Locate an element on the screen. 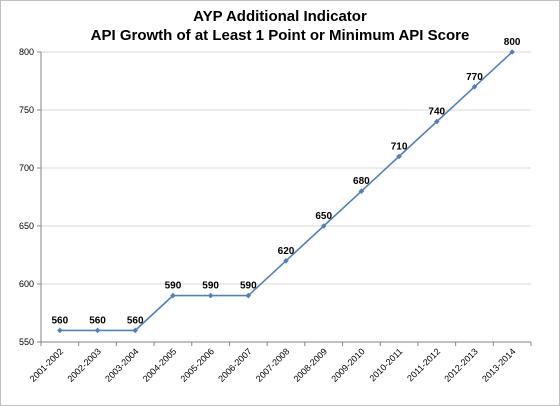 The width and height of the screenshot is (560, 406). data-point-2001-2002 is located at coordinates (60, 330).